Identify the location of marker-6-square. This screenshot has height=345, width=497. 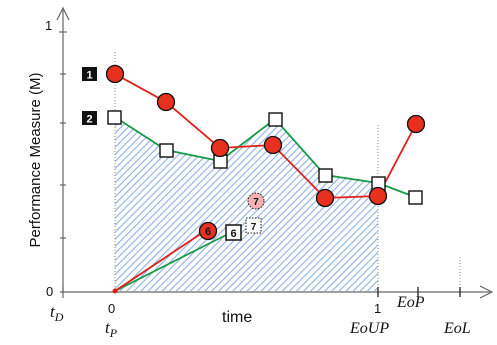
(233, 232).